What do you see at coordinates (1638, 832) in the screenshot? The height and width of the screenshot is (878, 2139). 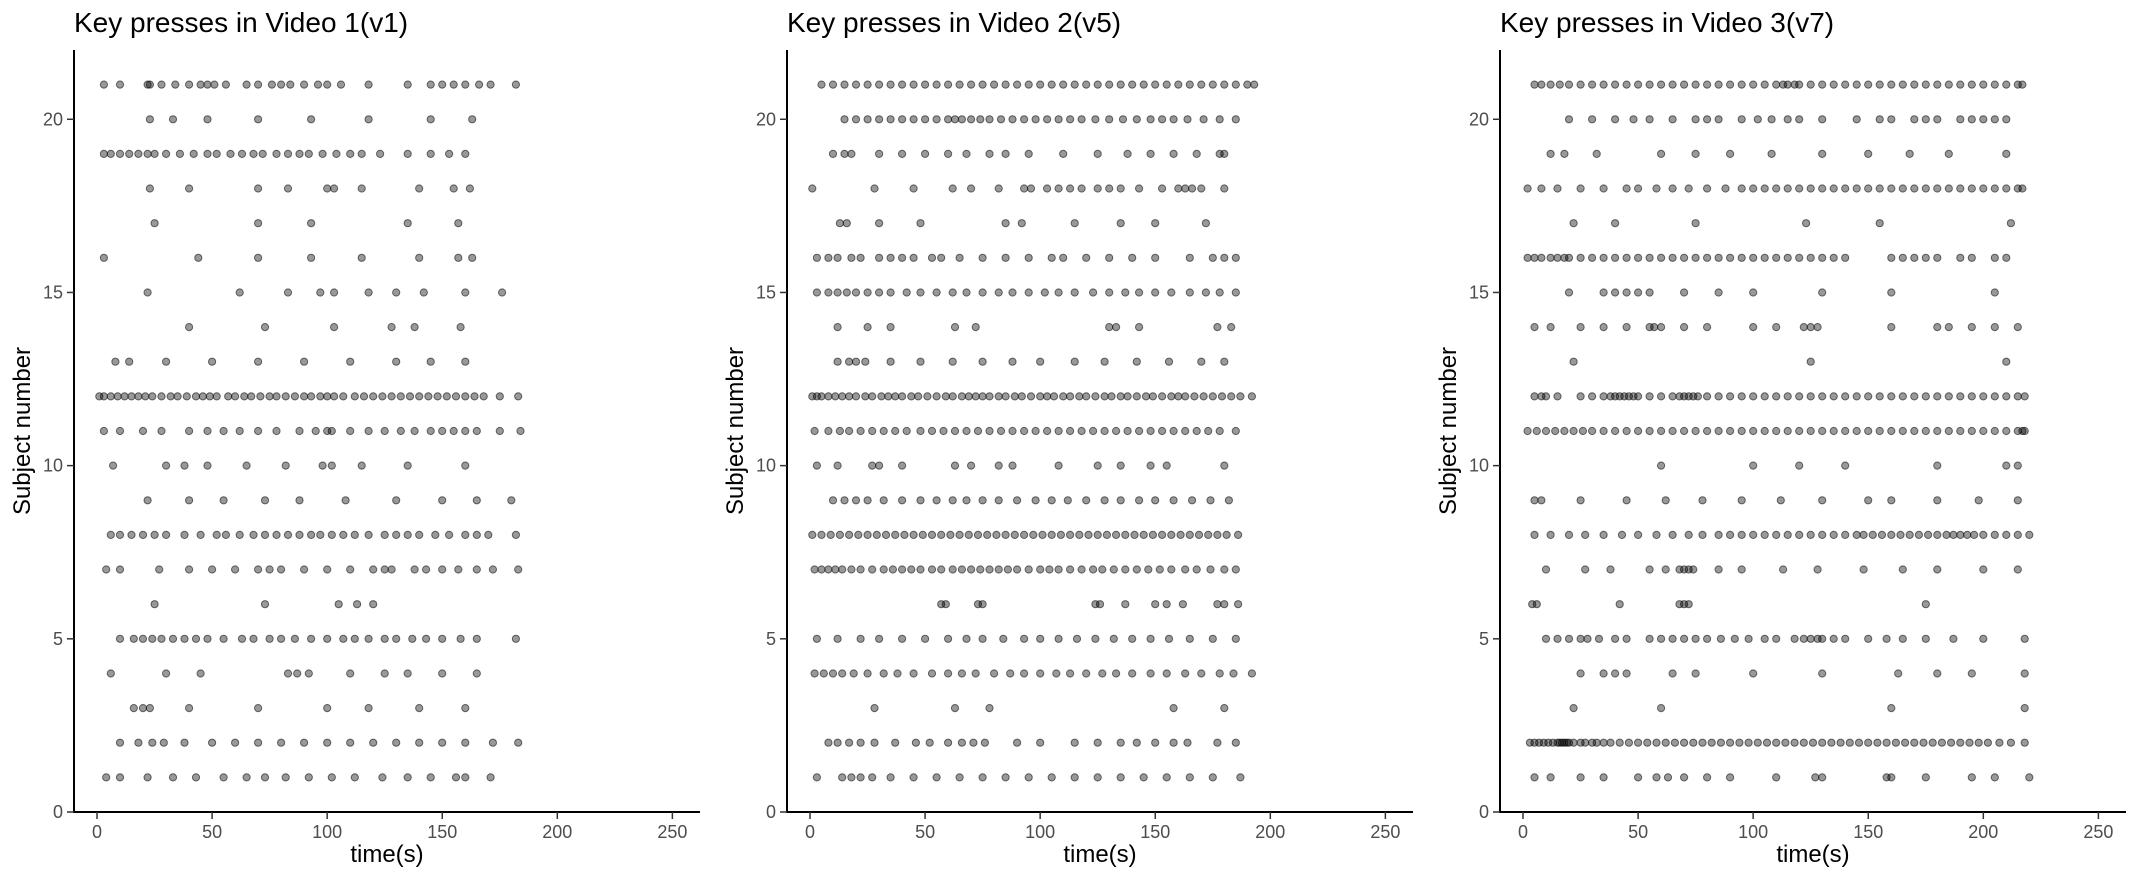 I see `x-tick-label: 50` at bounding box center [1638, 832].